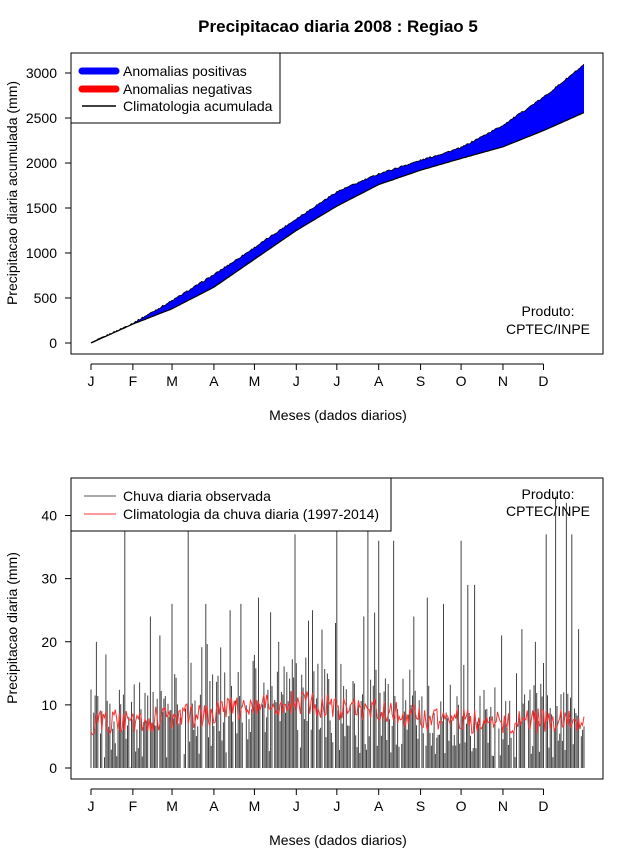  I want to click on chart-title: Precipitacao diaria 2008 : Regiao 5, so click(338, 26).